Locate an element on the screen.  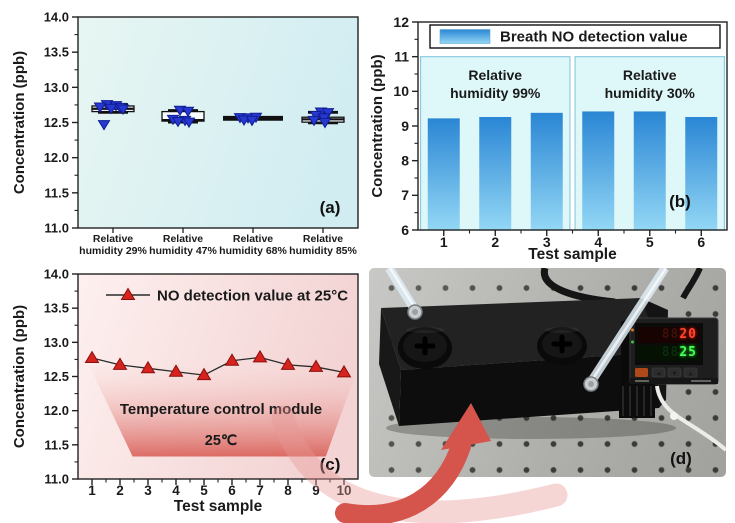
controller-pv-ghost-digits: 88 is located at coordinates (670, 334).